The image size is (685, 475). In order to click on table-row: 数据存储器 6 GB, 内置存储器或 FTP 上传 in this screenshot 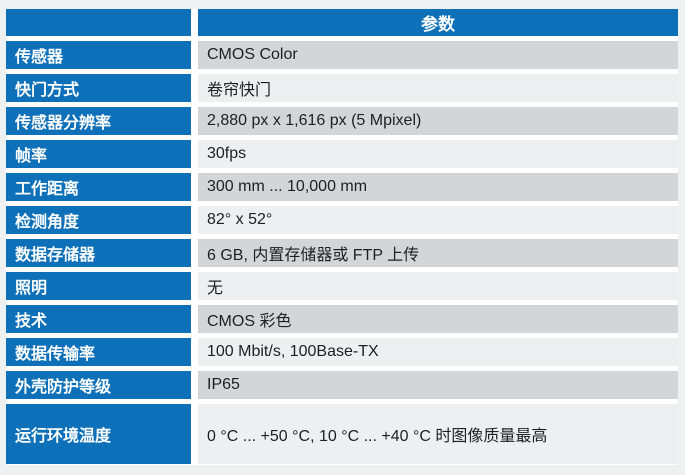, I will do `click(342, 253)`.